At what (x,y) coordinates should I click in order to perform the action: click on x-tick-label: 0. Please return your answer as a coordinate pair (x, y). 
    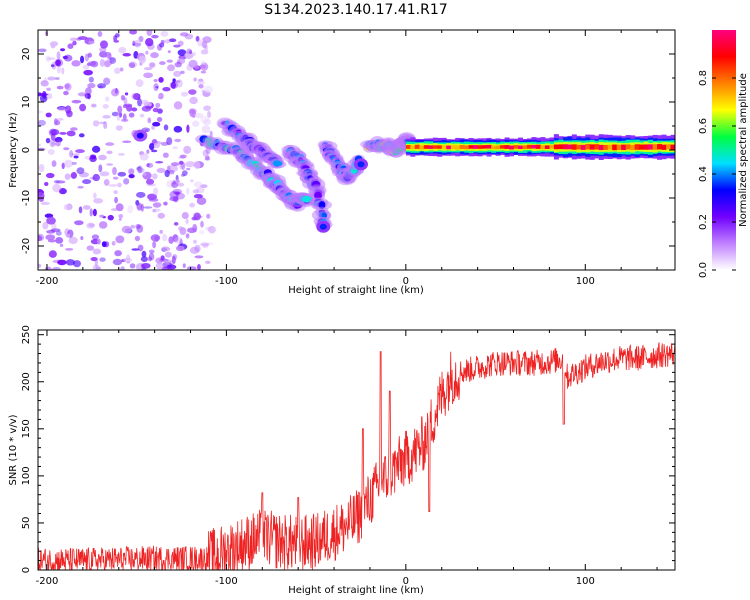
    Looking at the image, I should click on (406, 581).